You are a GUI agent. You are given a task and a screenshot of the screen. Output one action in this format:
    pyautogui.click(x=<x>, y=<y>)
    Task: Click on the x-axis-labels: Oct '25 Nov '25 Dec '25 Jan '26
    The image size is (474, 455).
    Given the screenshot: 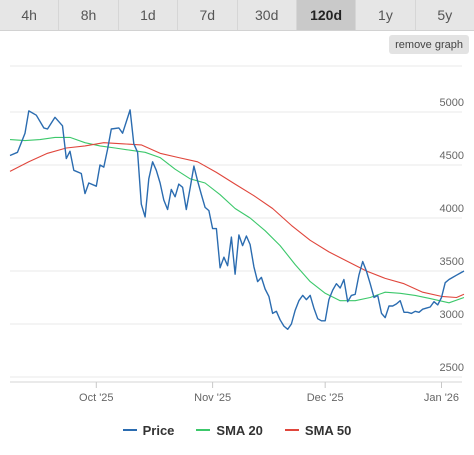 What is the action you would take?
    pyautogui.click(x=269, y=393)
    